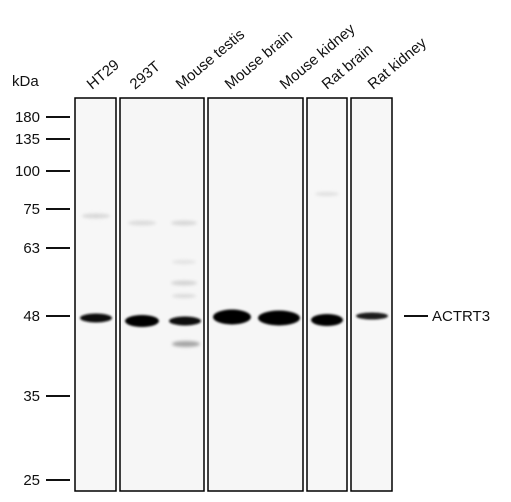 This screenshot has width=511, height=502. I want to click on lane-label-293t: 293T, so click(145, 75).